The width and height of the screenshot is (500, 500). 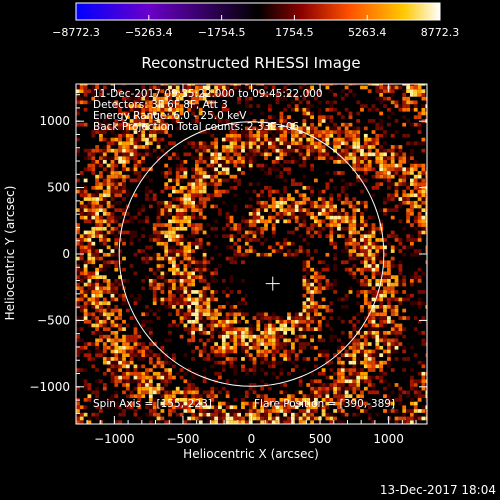 What do you see at coordinates (114, 439) in the screenshot?
I see `x-tick-label: −1000` at bounding box center [114, 439].